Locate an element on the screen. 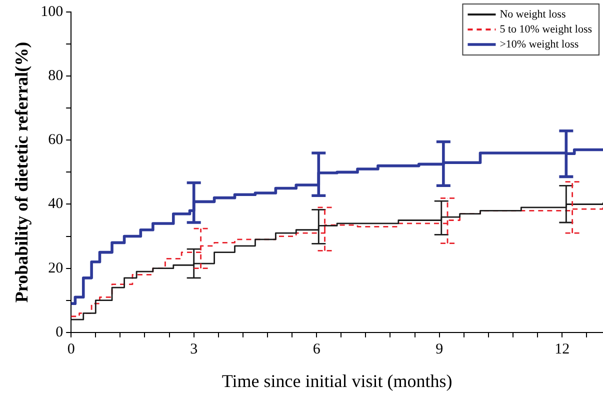 Image resolution: width=603 pixels, height=403 pixels. y-tick-label: 40 is located at coordinates (56, 204).